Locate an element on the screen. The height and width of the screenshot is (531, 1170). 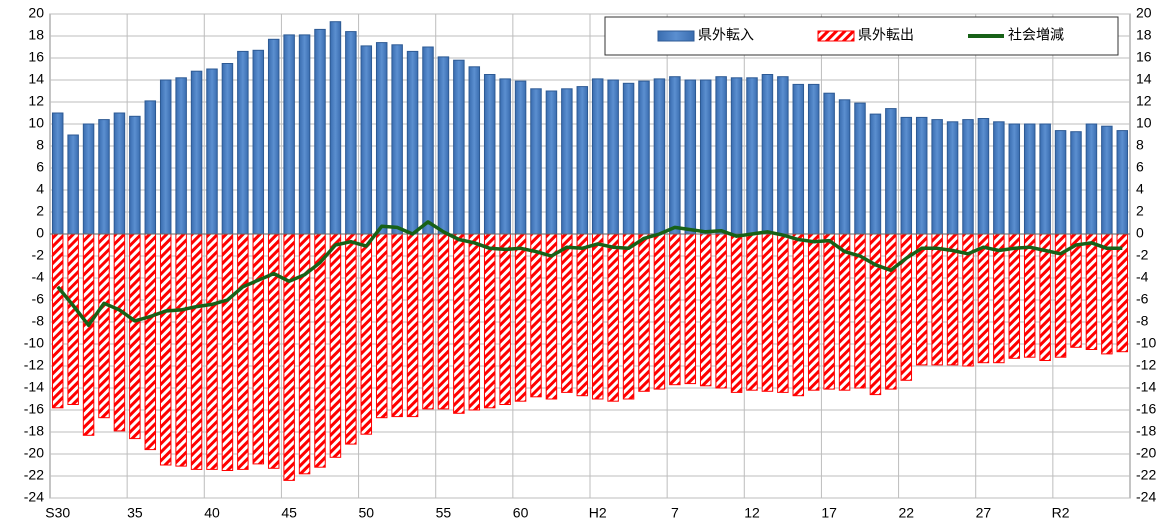
y2-tick-label: -4 is located at coordinates (1142, 277).